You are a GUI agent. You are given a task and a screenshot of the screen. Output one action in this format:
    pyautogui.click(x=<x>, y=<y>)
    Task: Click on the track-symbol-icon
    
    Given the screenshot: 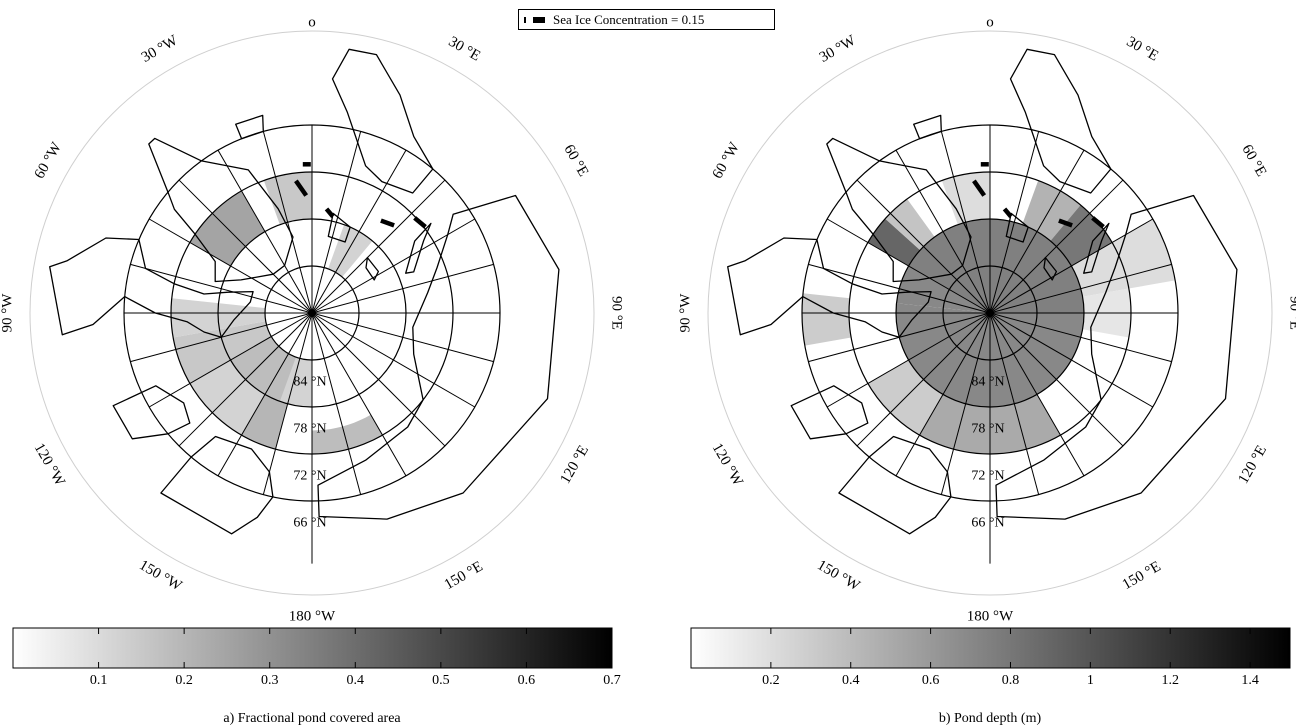 What is the action you would take?
    pyautogui.click(x=536, y=20)
    